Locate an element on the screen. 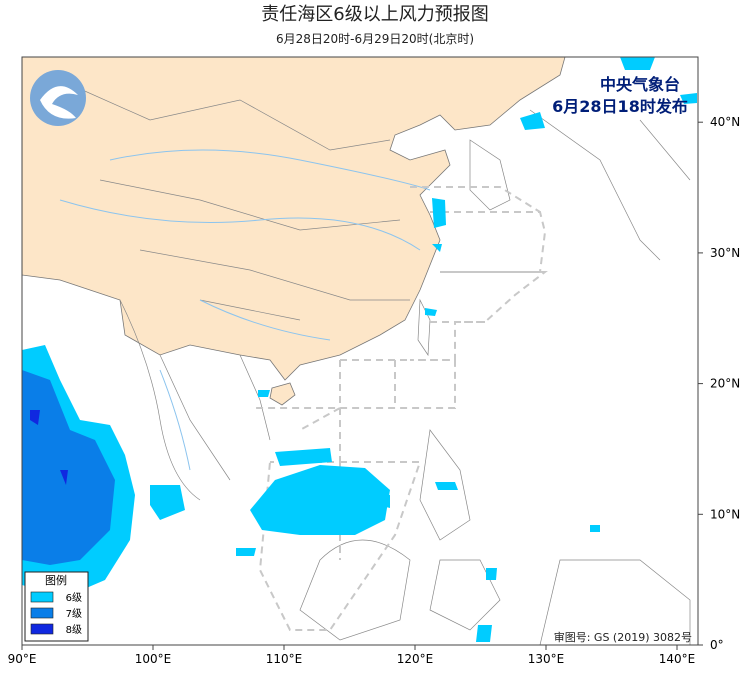  subtitle: 6月28日20时-6月29日20时(北京时) is located at coordinates (375, 39).